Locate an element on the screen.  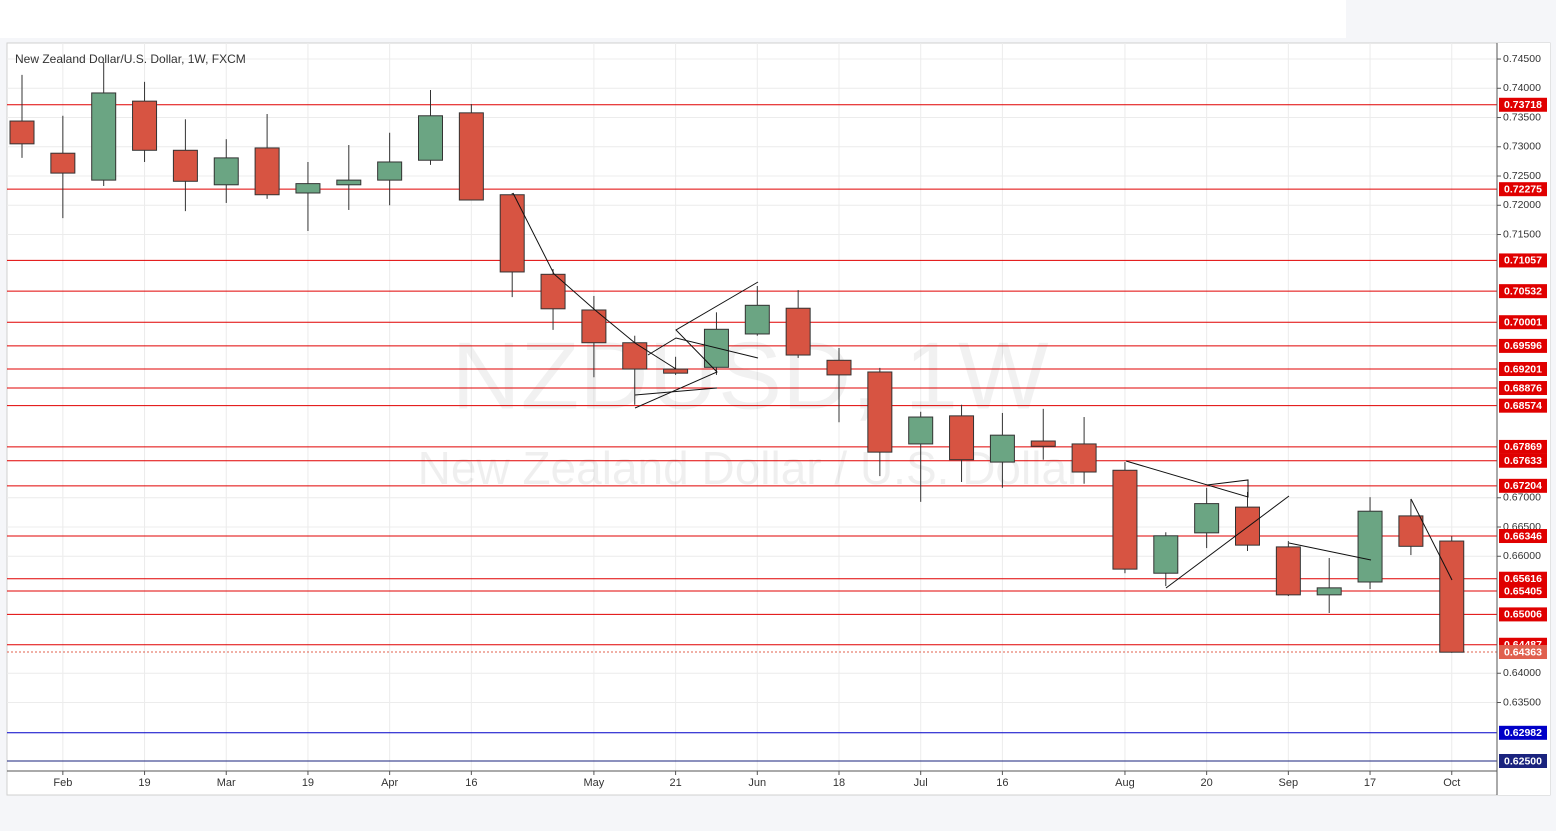
x-tick-label: Sep is located at coordinates (1289, 783).